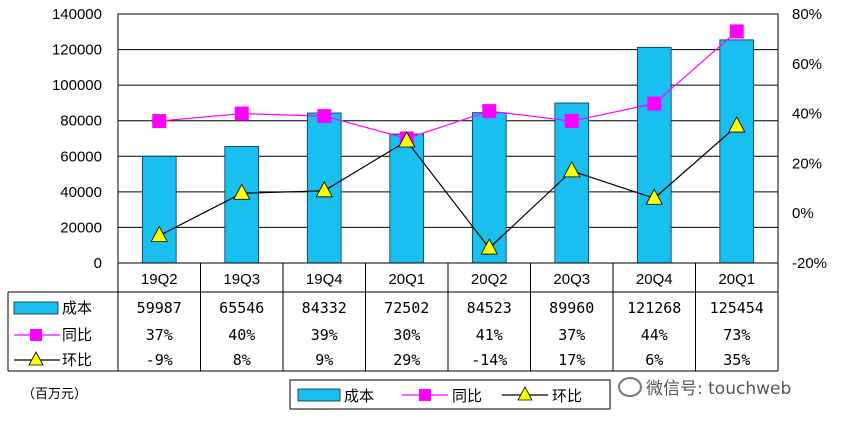  Describe the element at coordinates (736, 335) in the screenshot. I see `data-label: 73%` at that location.